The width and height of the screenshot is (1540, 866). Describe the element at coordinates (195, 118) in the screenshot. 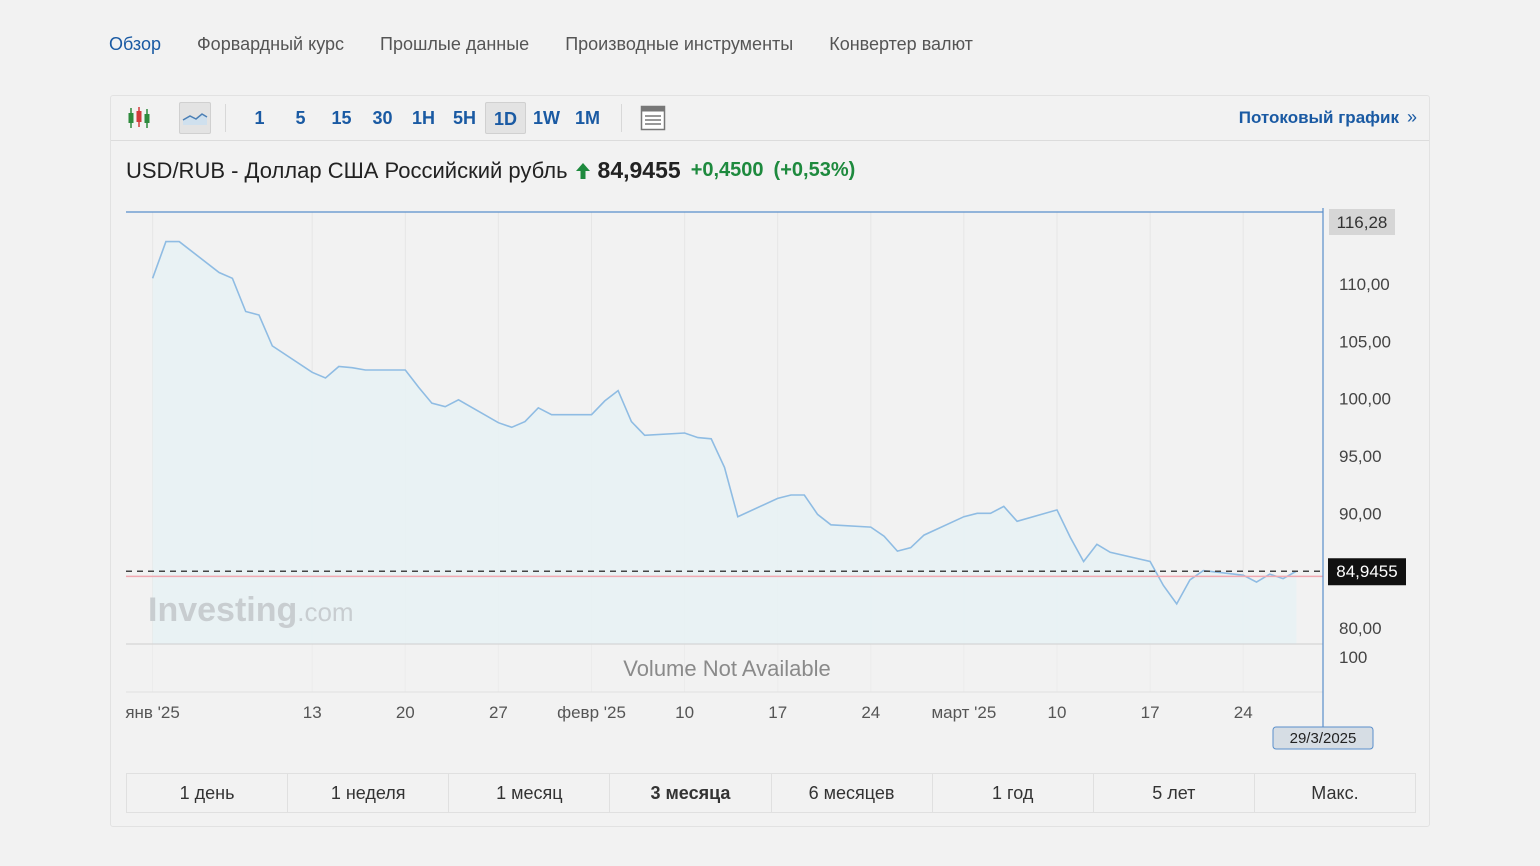

I see `line-chart-icon` at that location.